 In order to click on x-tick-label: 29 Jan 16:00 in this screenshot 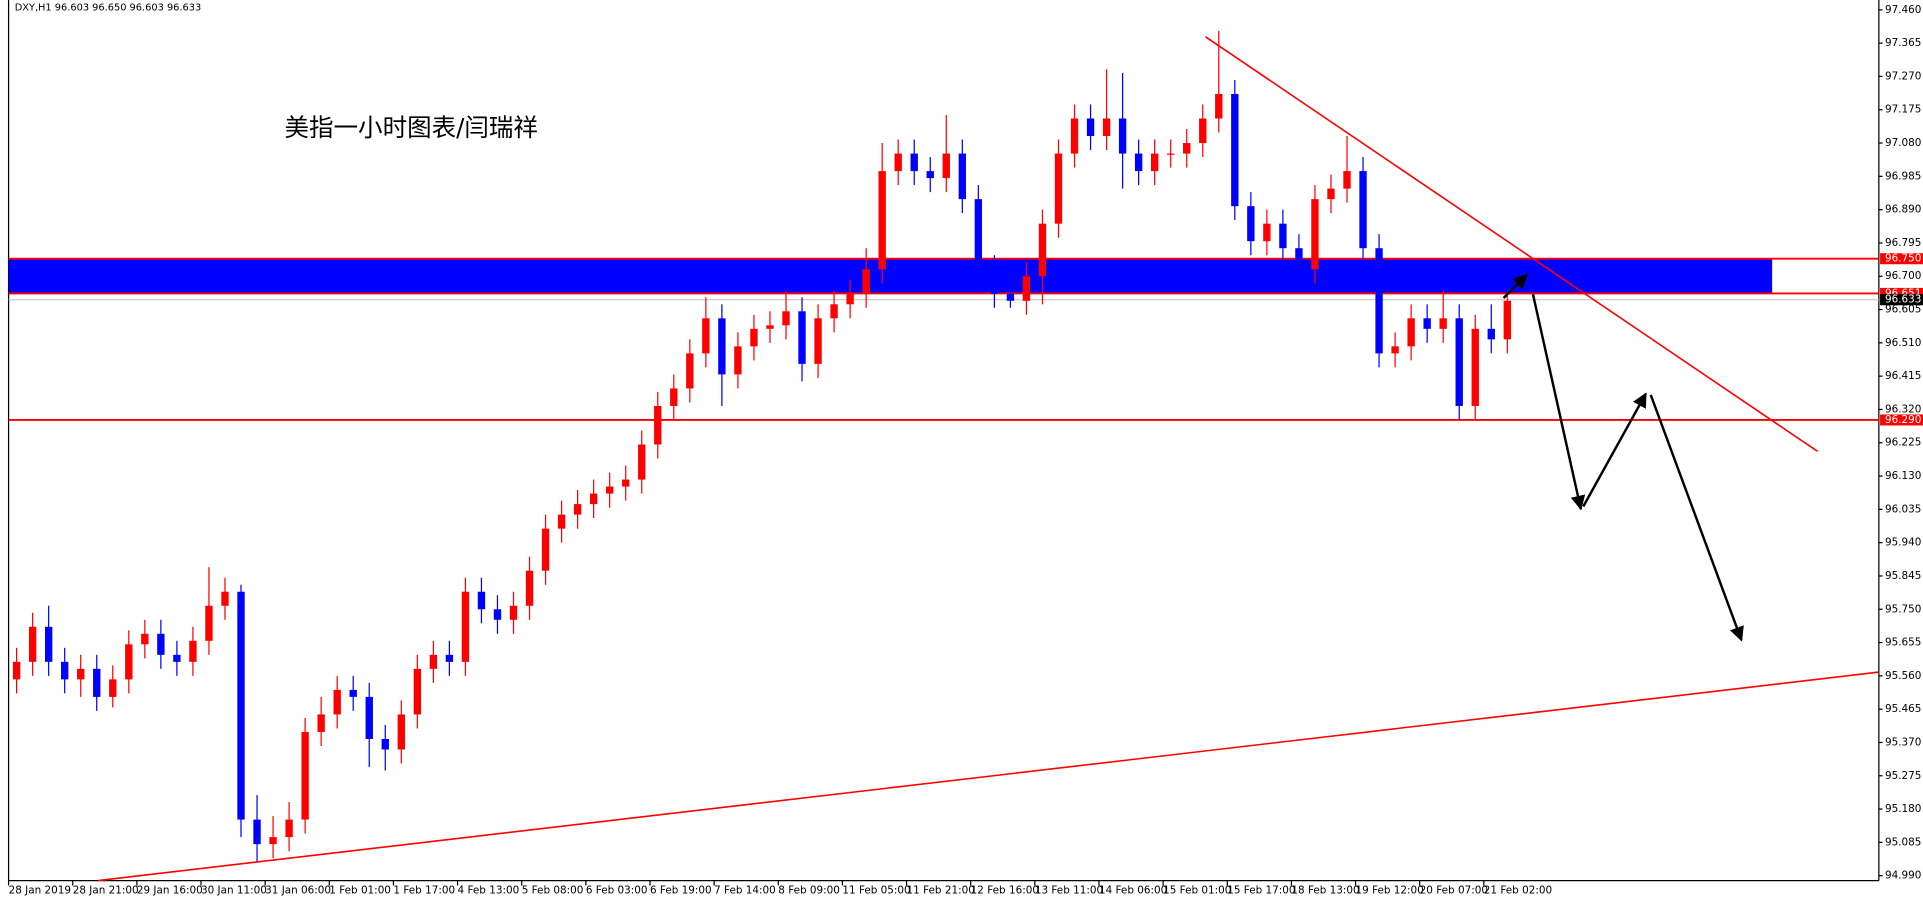, I will do `click(170, 890)`.